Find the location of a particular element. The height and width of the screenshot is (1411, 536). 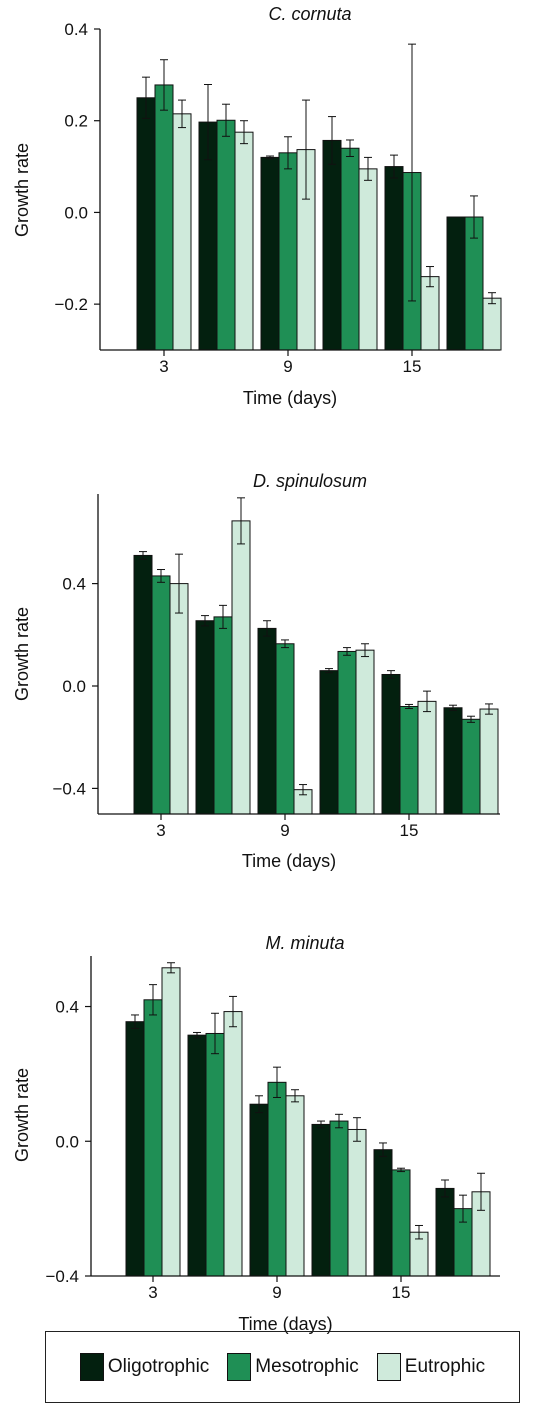

y-tick-label: 0.2 is located at coordinates (76, 121).